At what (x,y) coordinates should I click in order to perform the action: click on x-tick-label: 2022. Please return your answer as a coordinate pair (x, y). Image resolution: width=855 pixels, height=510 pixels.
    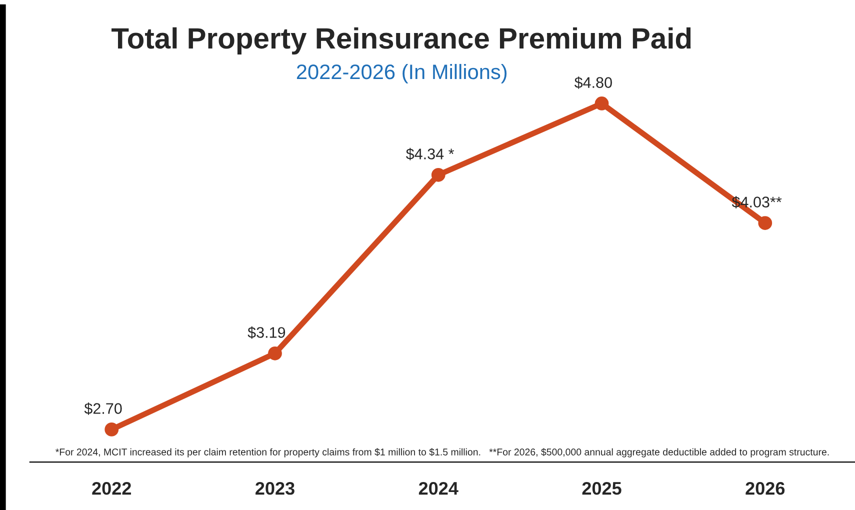
    Looking at the image, I should click on (111, 488).